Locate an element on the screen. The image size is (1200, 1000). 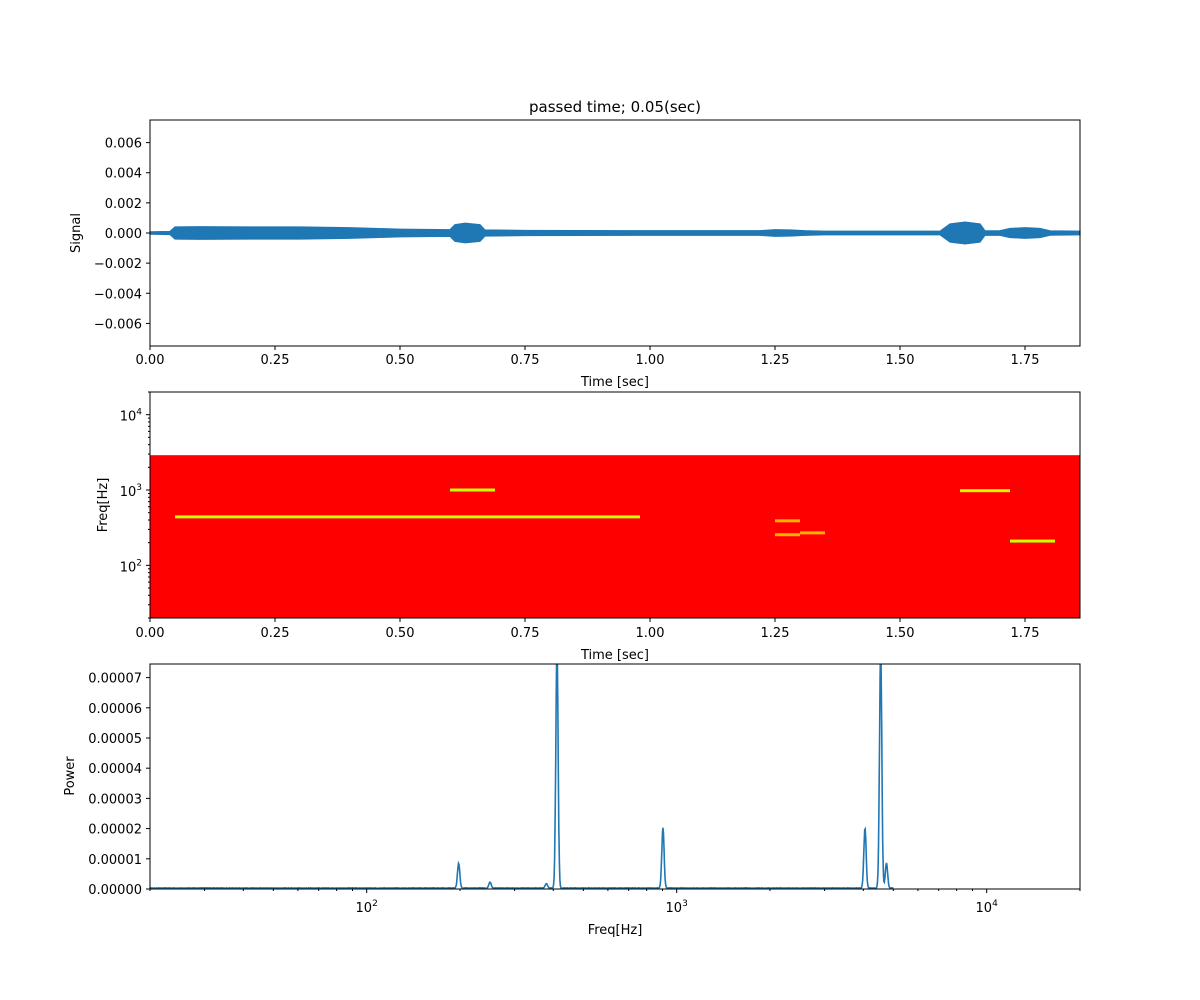
x-tick-label: 10³ is located at coordinates (677, 907).